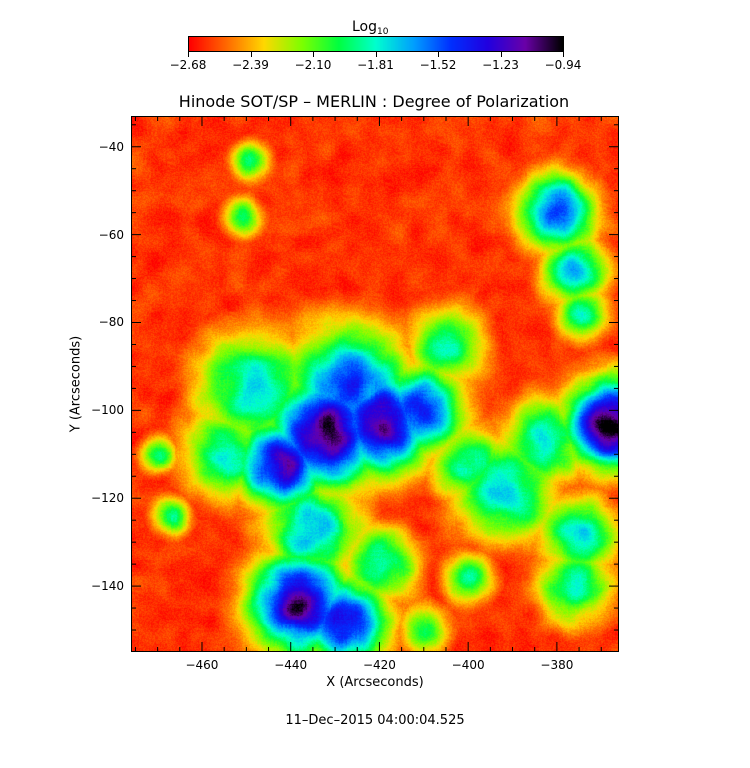 The height and width of the screenshot is (768, 750). I want to click on colorbar, so click(376, 44).